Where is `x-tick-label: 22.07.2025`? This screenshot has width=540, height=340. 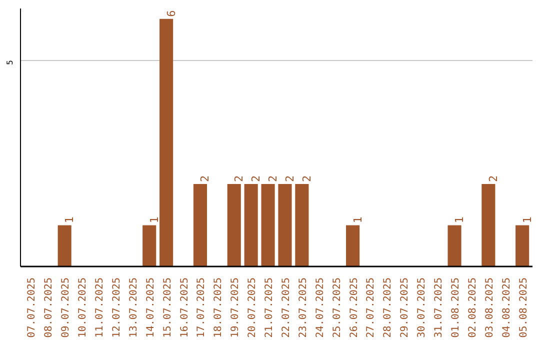 x-tick-label: 22.07.2025 is located at coordinates (286, 307).